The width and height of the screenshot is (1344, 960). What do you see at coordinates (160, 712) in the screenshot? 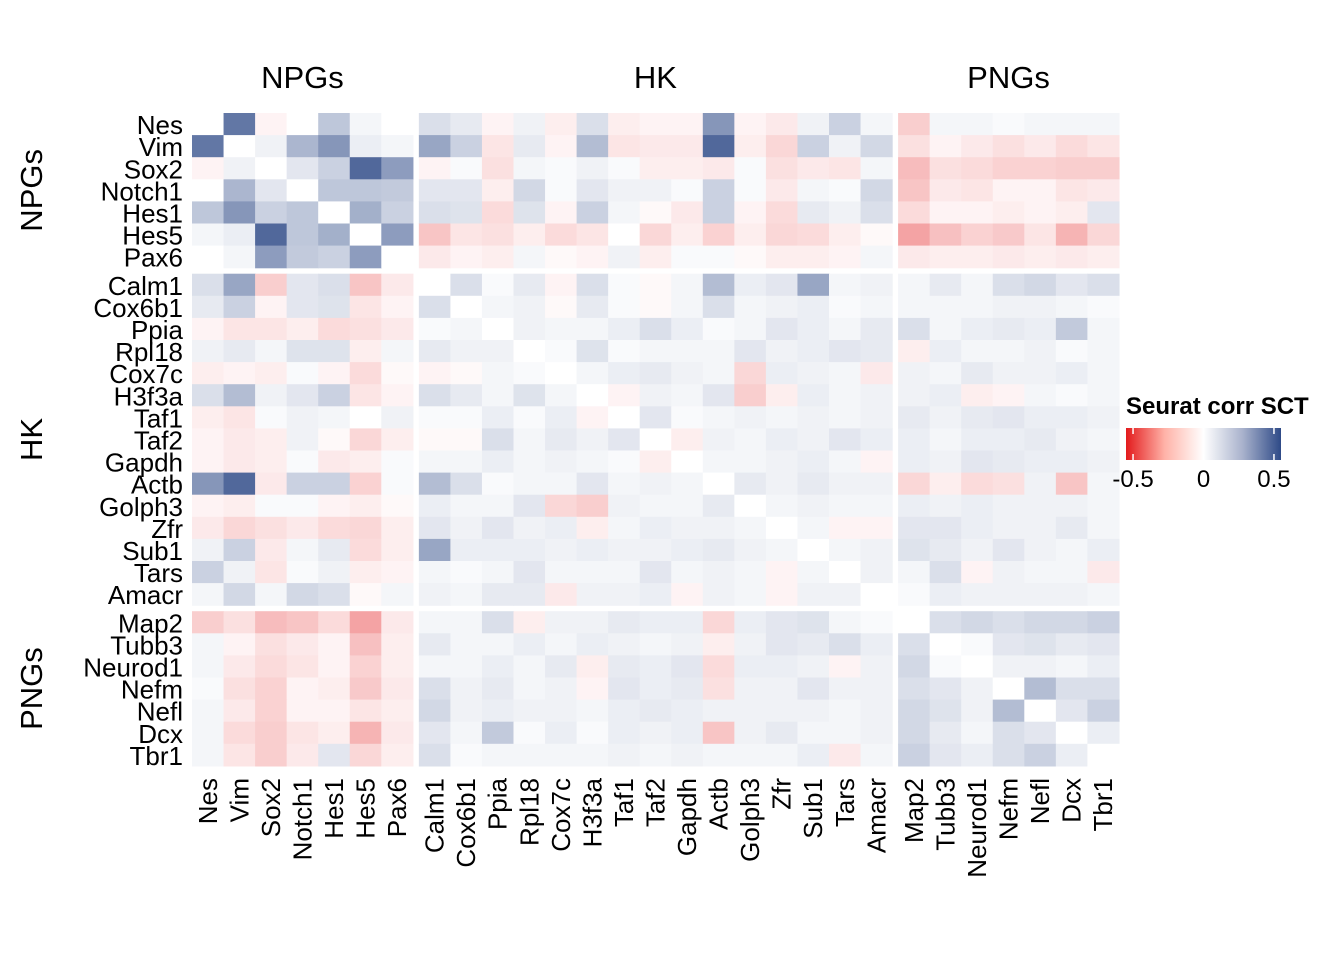
I see `row-label: Nefl` at bounding box center [160, 712].